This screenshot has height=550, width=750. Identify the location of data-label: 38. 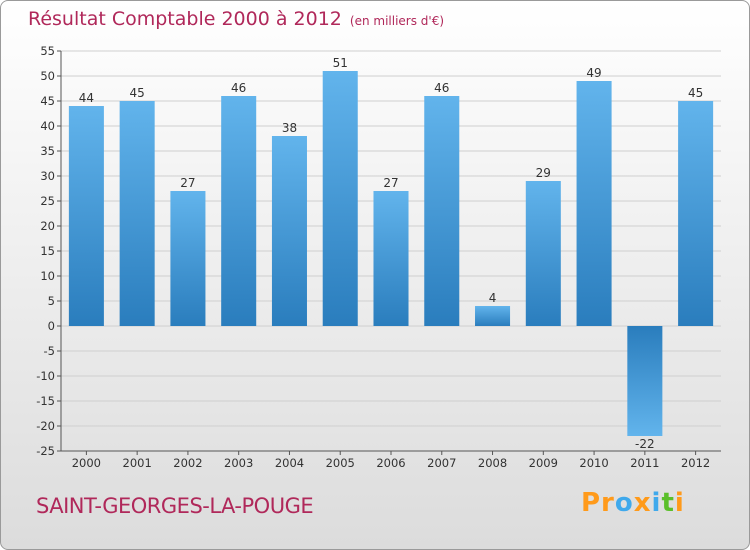
(289, 128).